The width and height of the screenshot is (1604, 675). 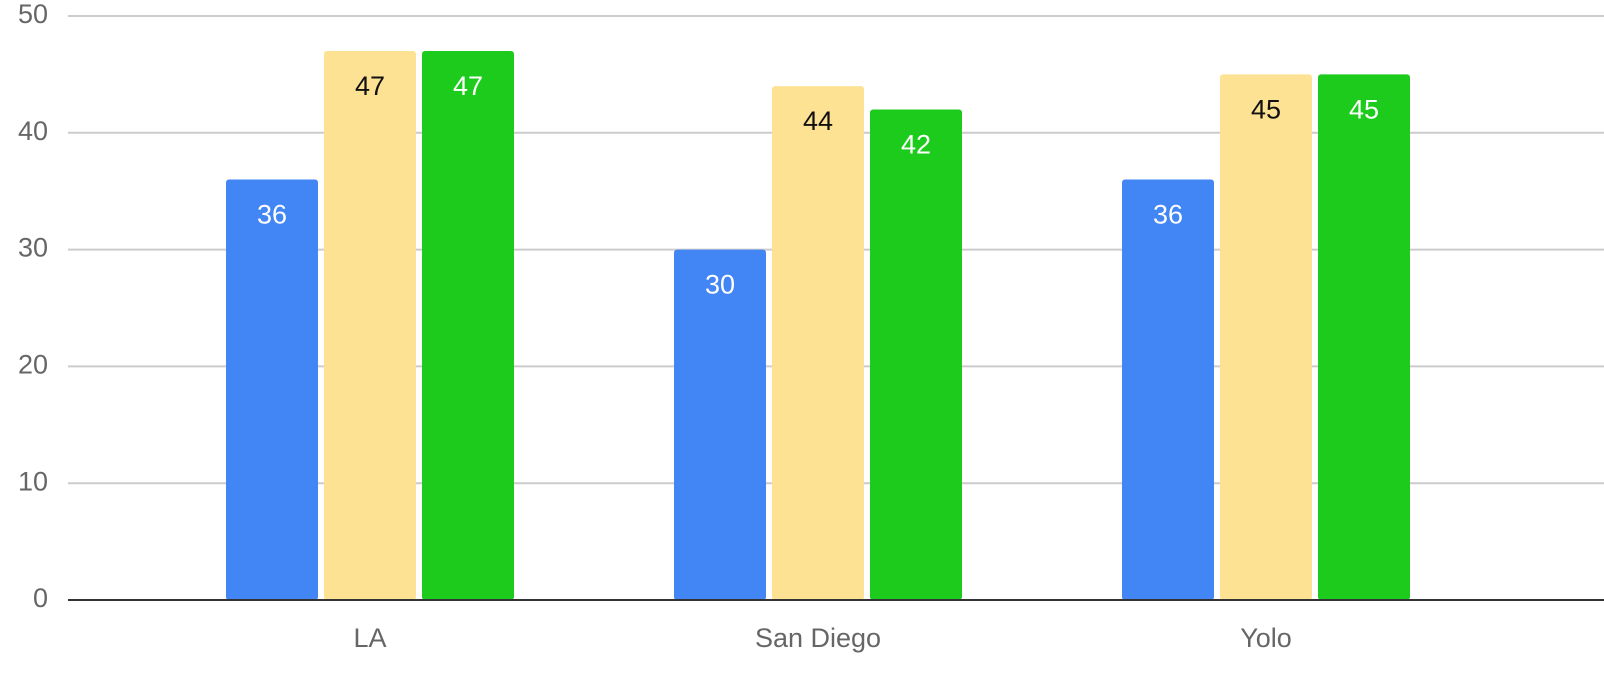 I want to click on y-tick-label: 50, so click(x=33, y=14).